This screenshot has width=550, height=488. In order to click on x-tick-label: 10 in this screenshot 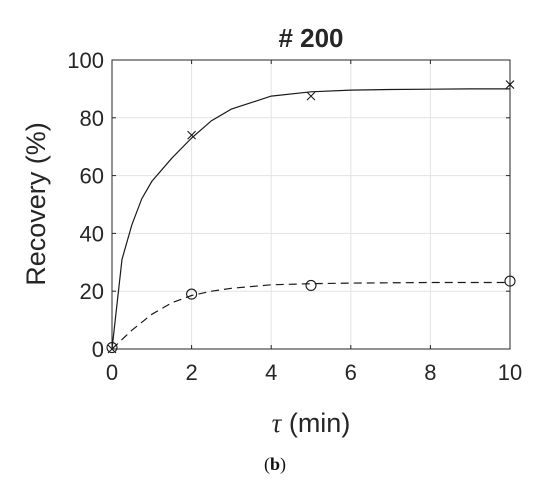, I will do `click(510, 372)`.